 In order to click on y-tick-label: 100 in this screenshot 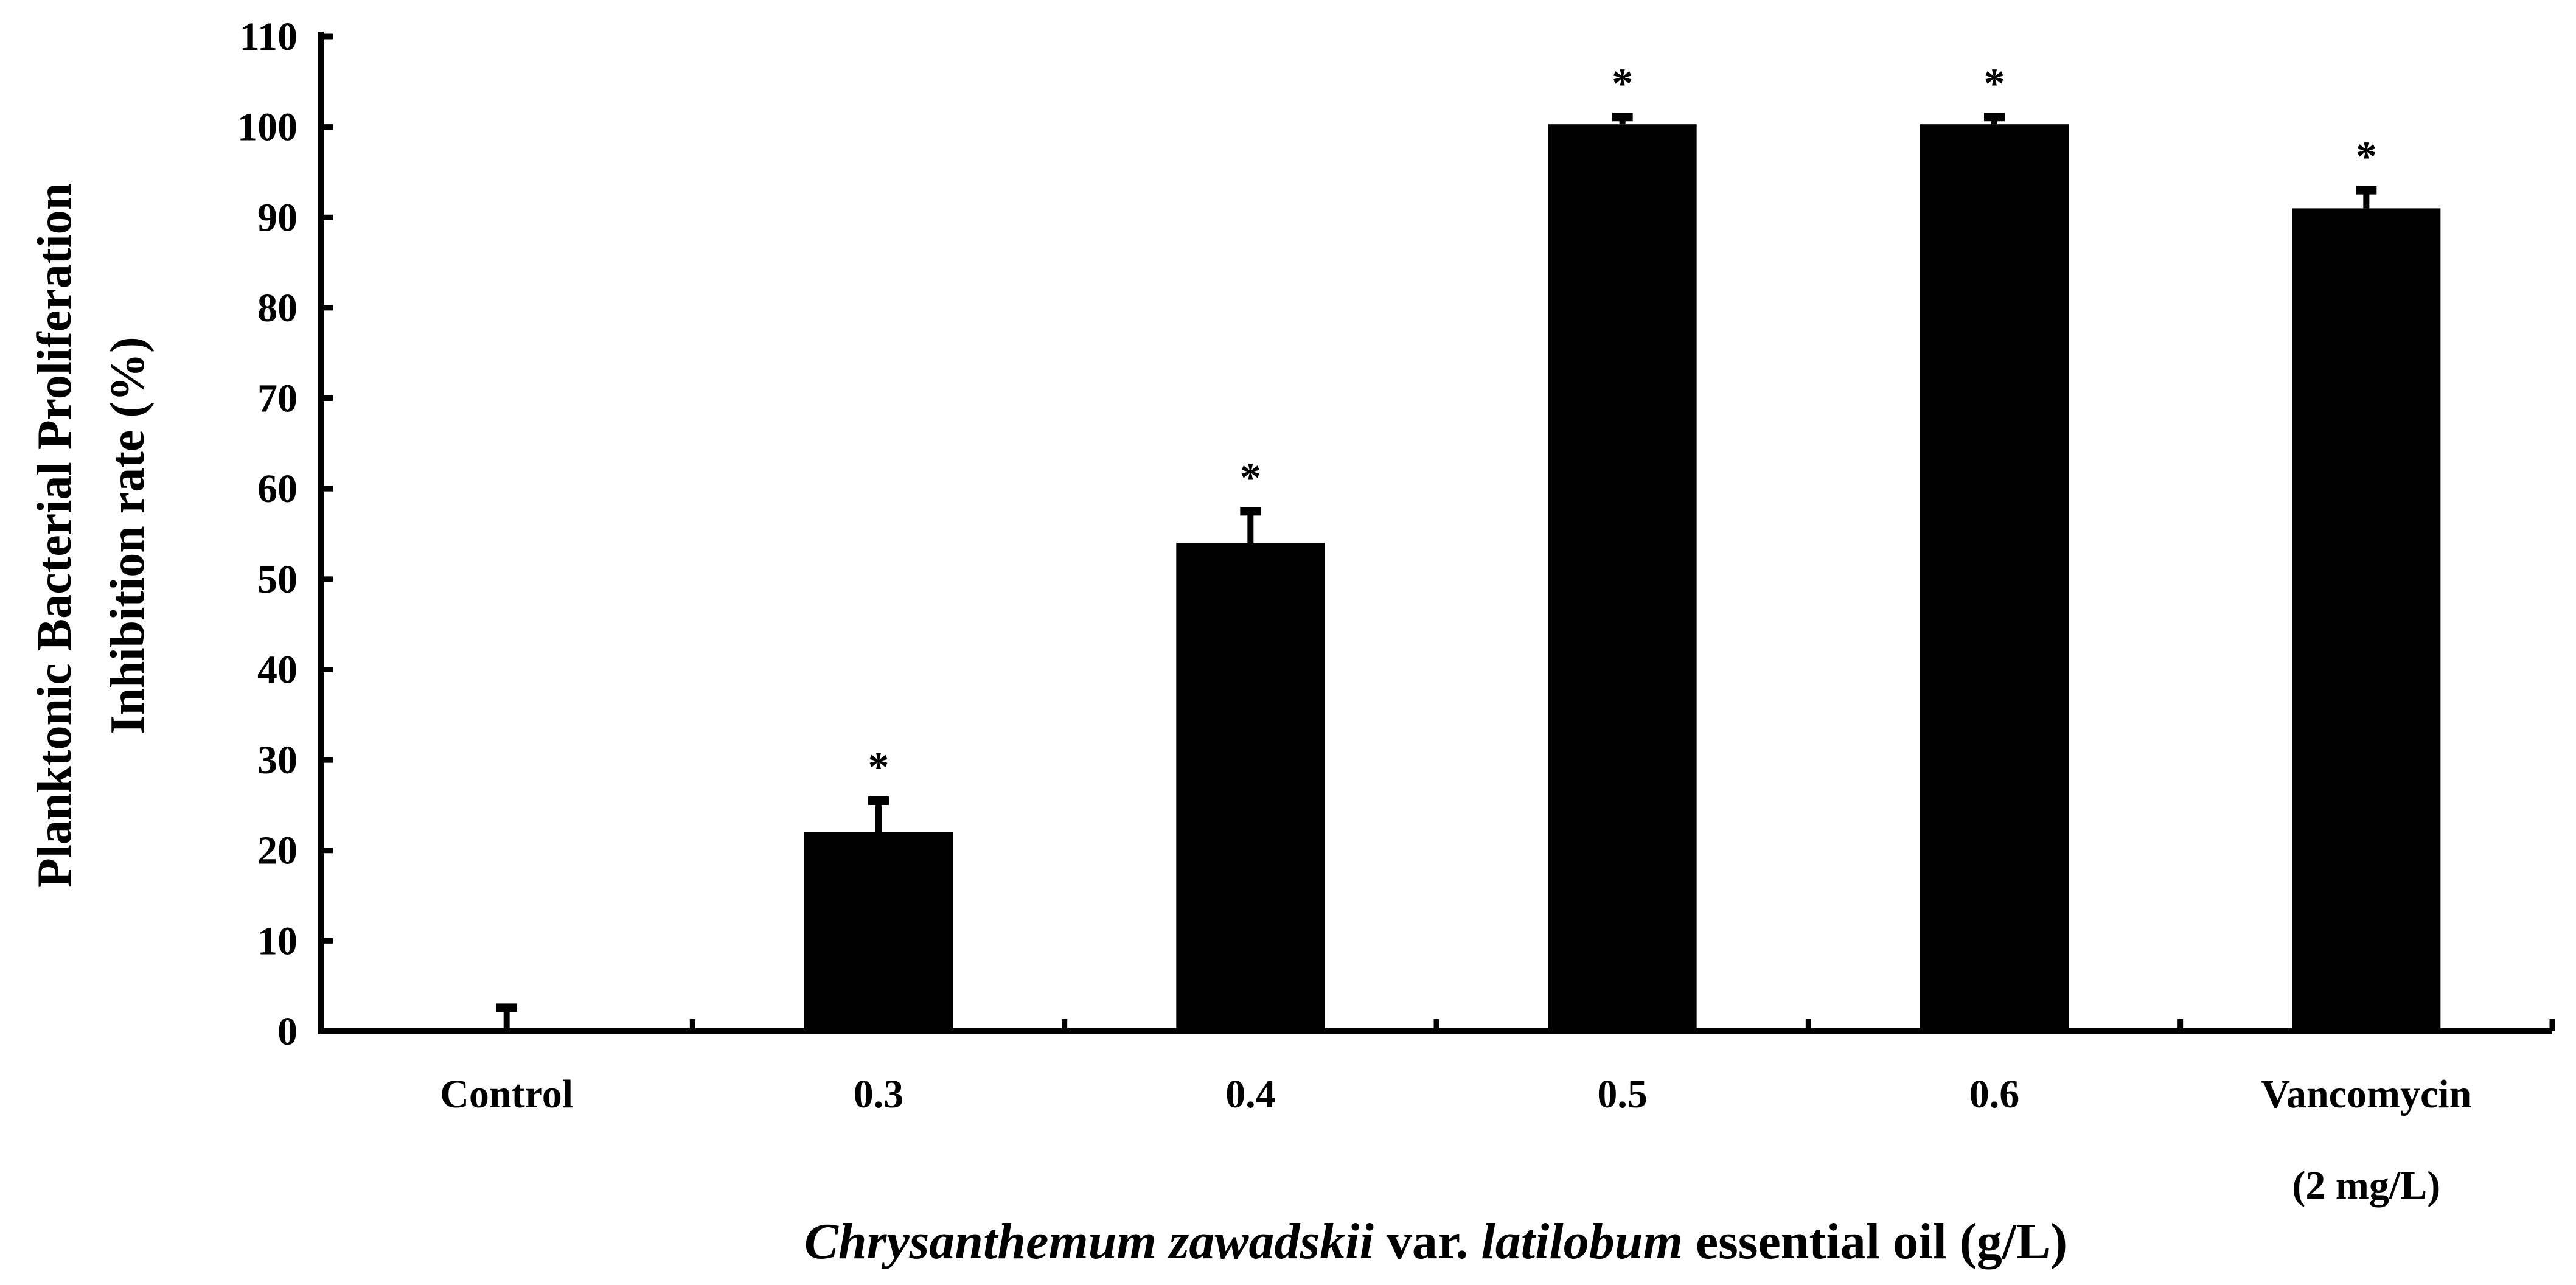, I will do `click(267, 127)`.